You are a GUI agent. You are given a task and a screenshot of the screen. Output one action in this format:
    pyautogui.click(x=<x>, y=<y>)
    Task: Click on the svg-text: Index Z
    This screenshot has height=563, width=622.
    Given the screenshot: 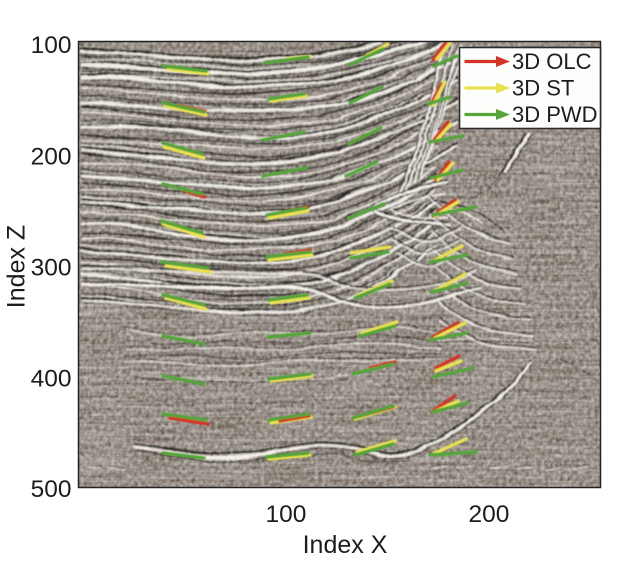 What is the action you would take?
    pyautogui.click(x=17, y=266)
    